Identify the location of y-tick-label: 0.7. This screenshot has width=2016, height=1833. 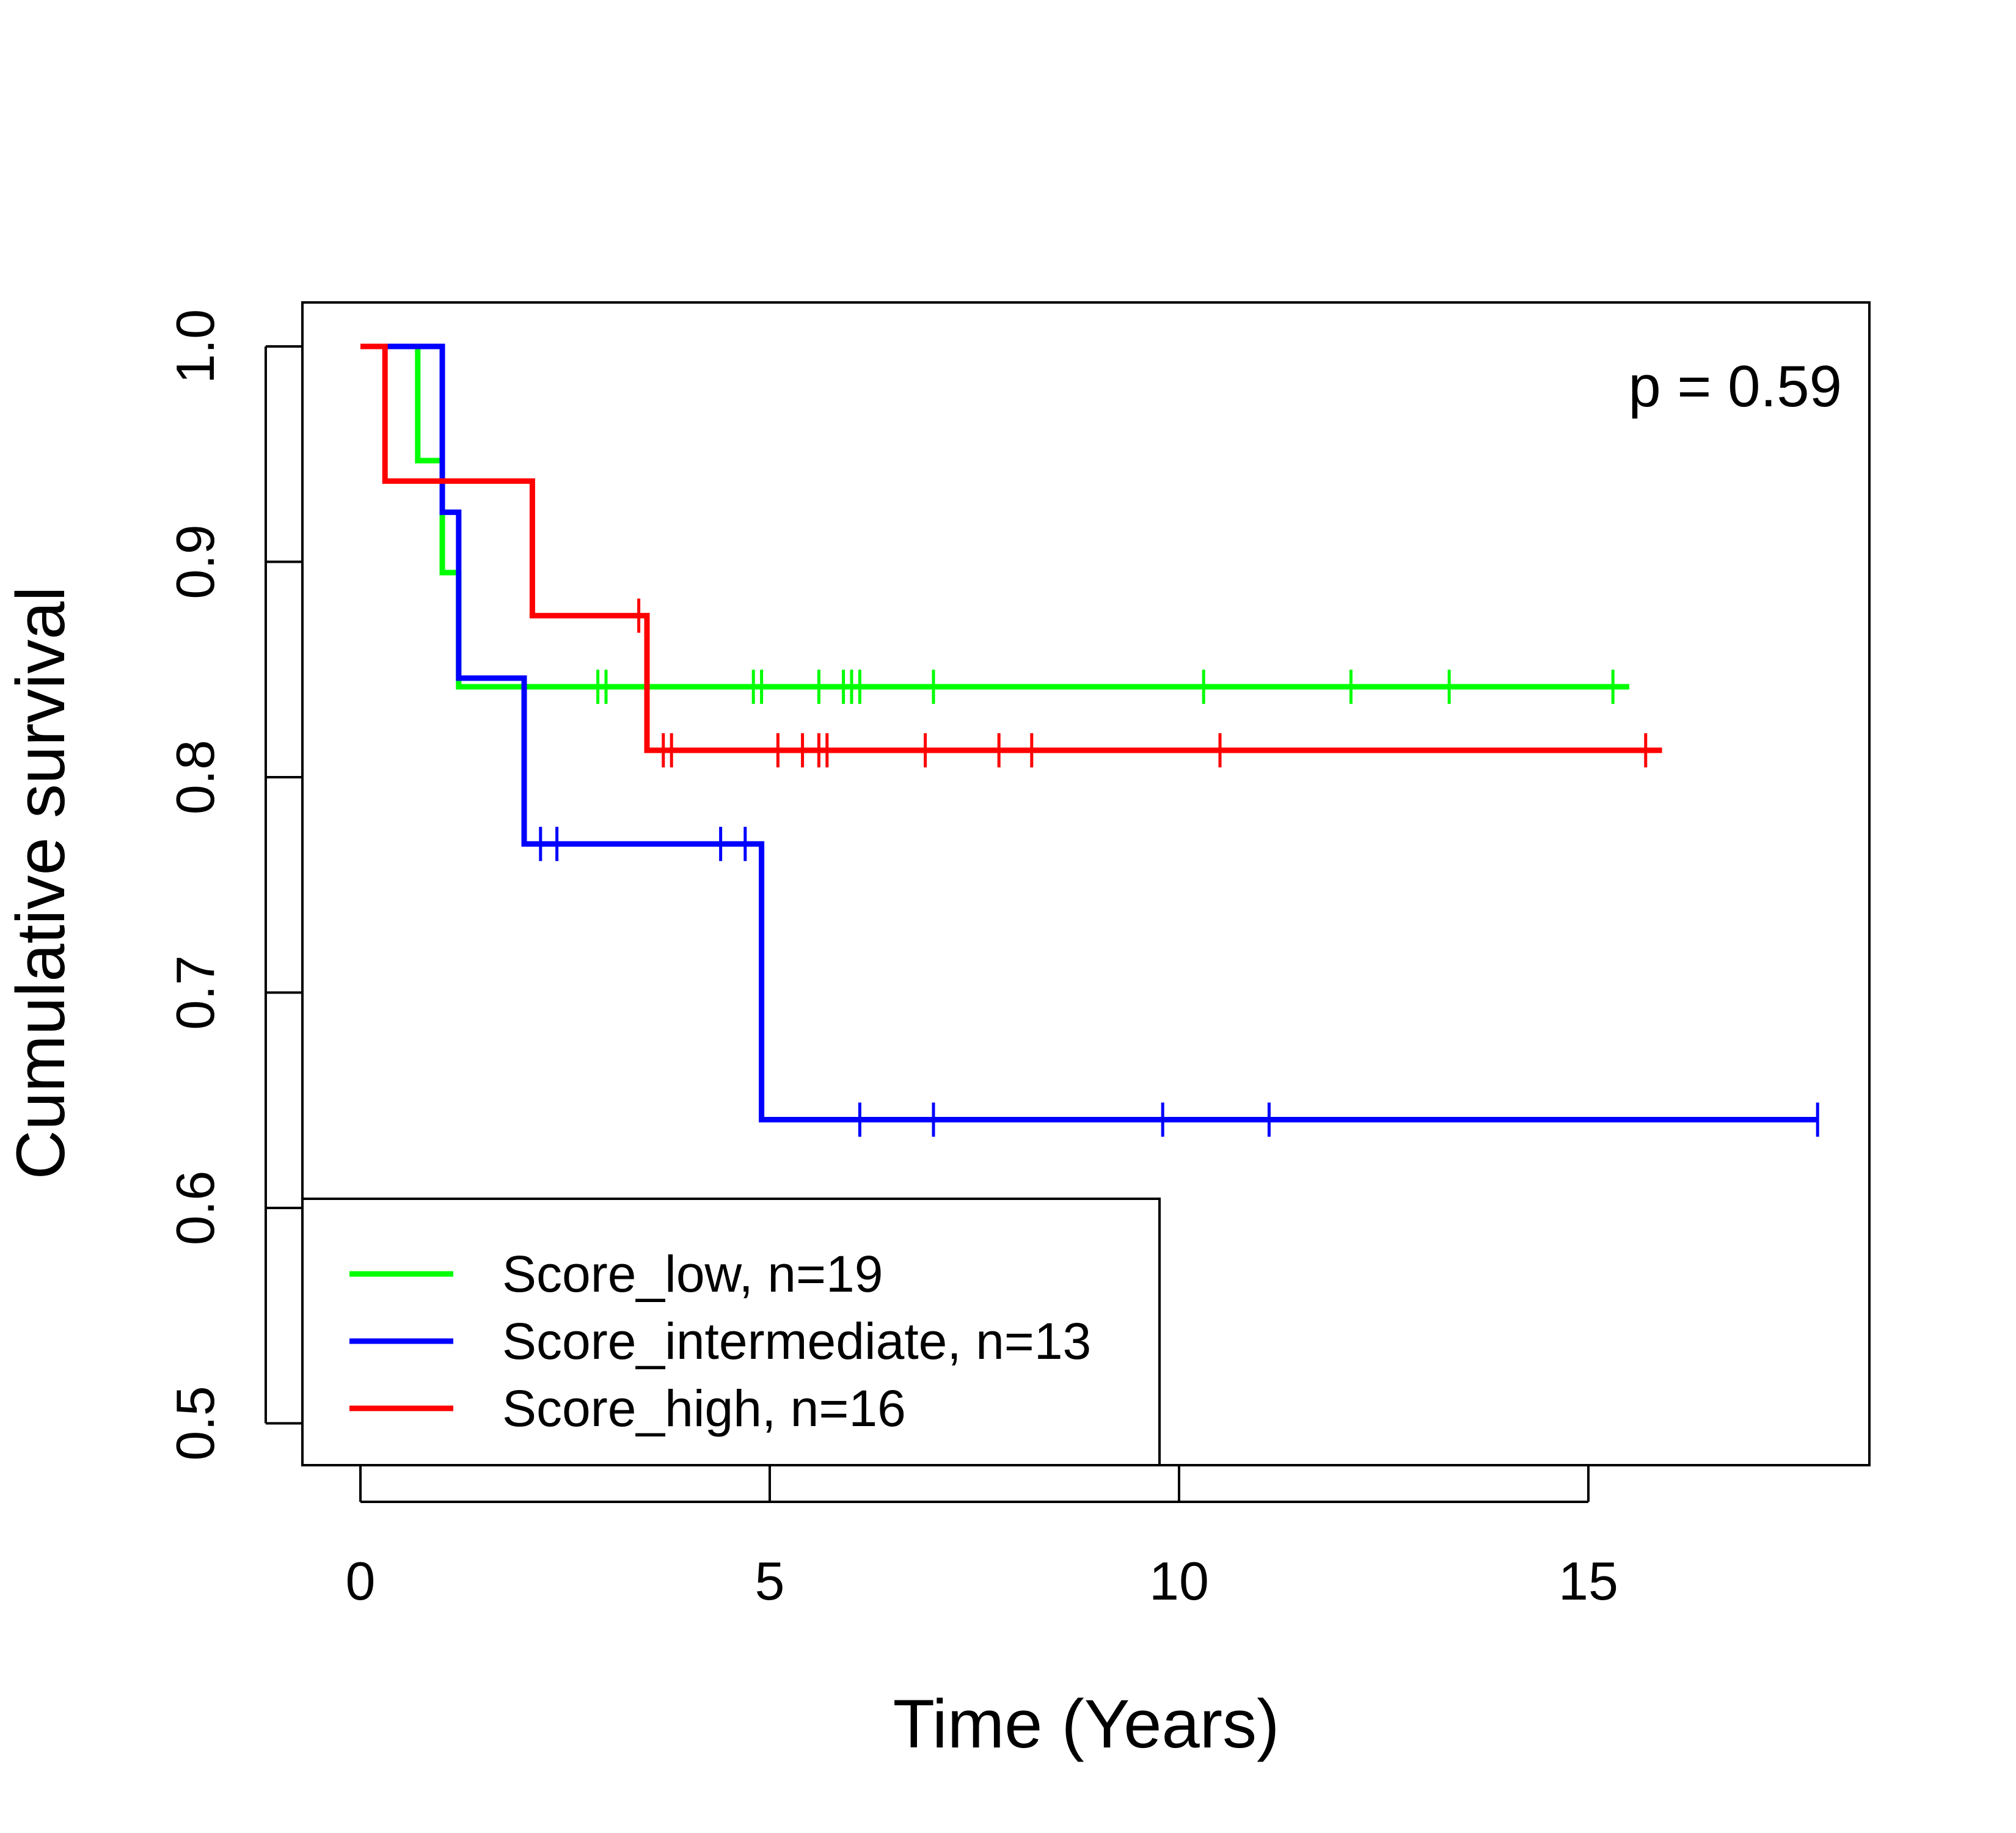
(195, 992).